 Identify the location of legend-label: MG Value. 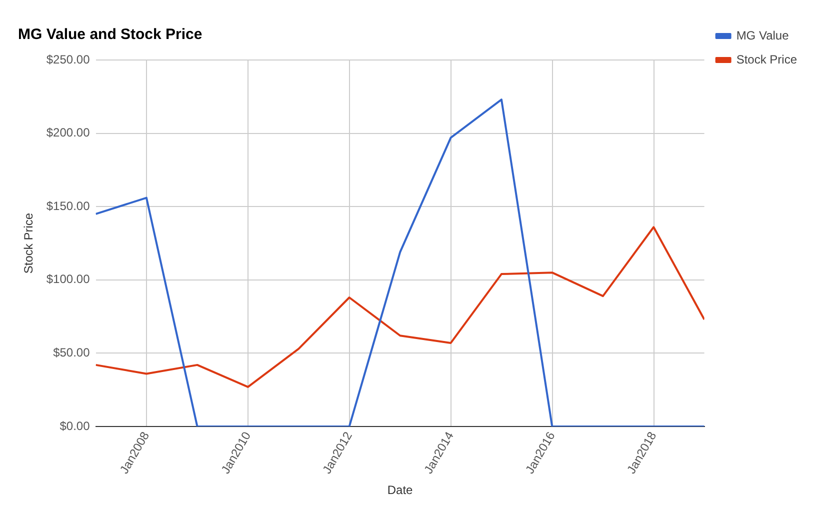
(763, 35).